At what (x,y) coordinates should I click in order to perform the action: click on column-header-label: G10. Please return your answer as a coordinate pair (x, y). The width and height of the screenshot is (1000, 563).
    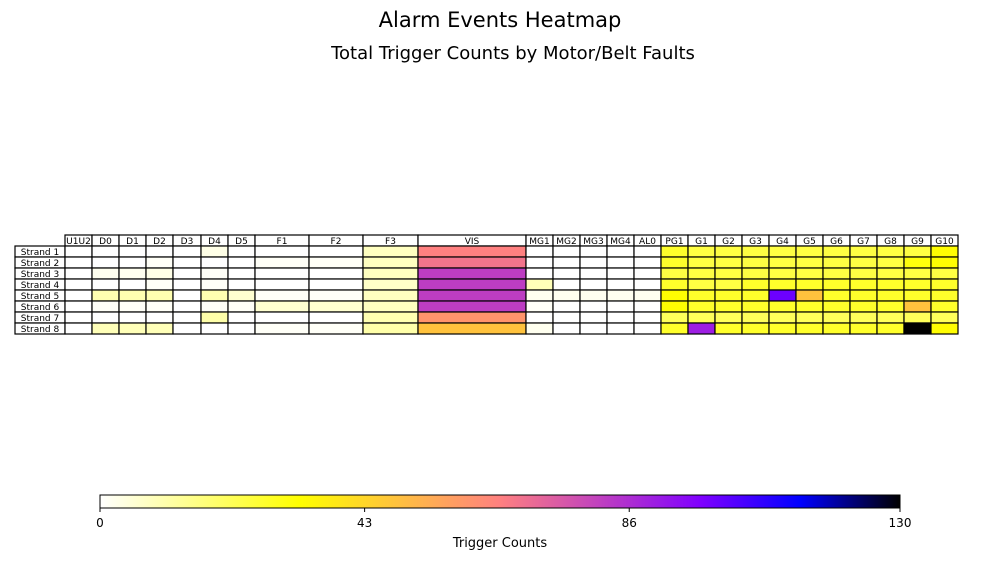
    Looking at the image, I should click on (944, 242).